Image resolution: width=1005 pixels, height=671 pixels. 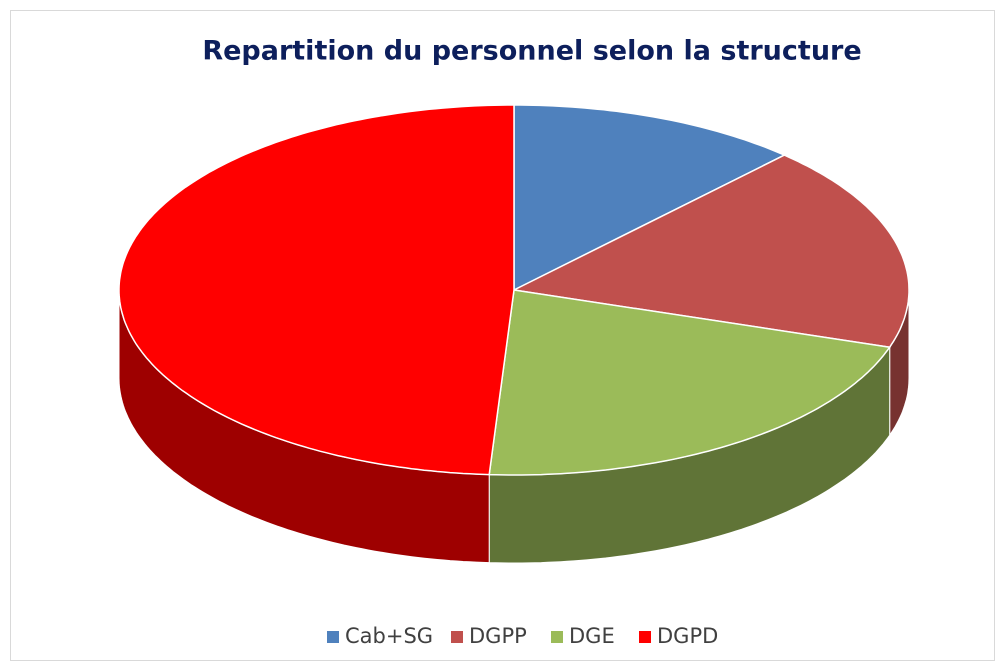 I want to click on legend-label: DGPD, so click(x=687, y=636).